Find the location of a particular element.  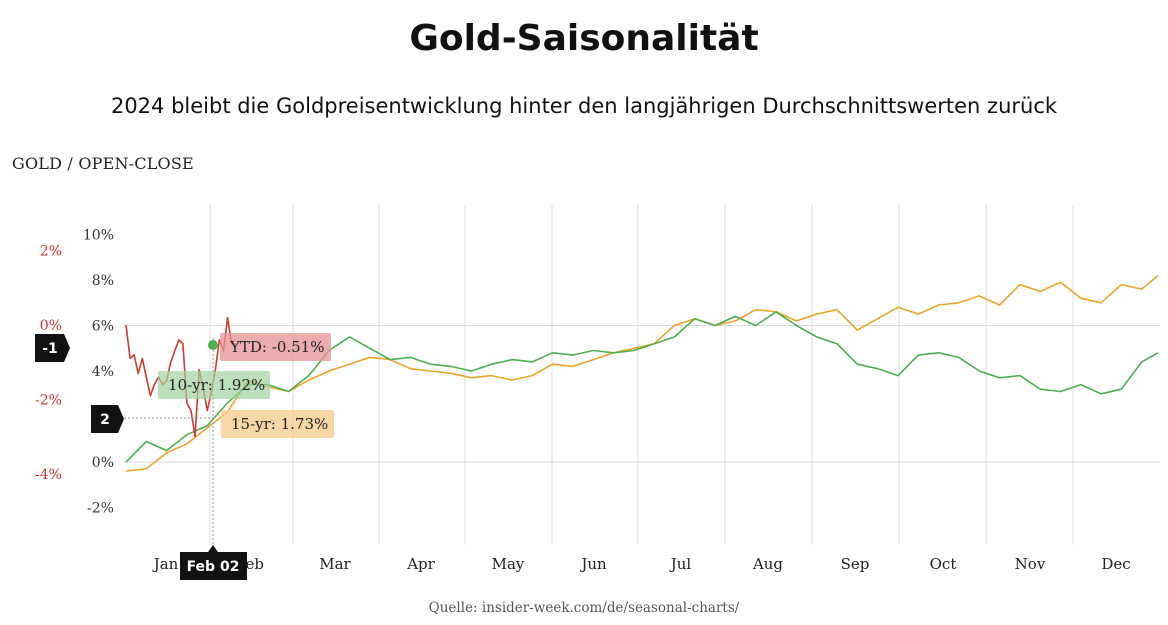

ytd-end-marker is located at coordinates (213, 345).